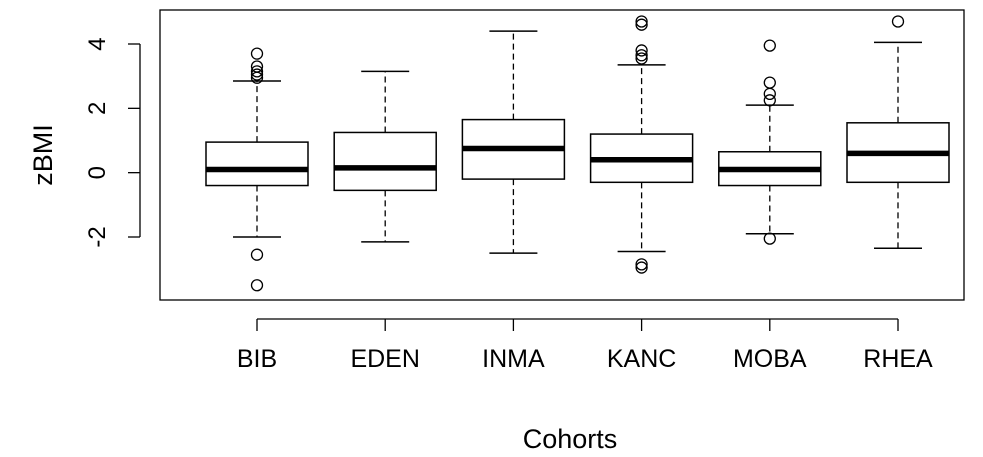 This screenshot has height=457, width=983. What do you see at coordinates (97, 43) in the screenshot?
I see `y-tick-label: 4` at bounding box center [97, 43].